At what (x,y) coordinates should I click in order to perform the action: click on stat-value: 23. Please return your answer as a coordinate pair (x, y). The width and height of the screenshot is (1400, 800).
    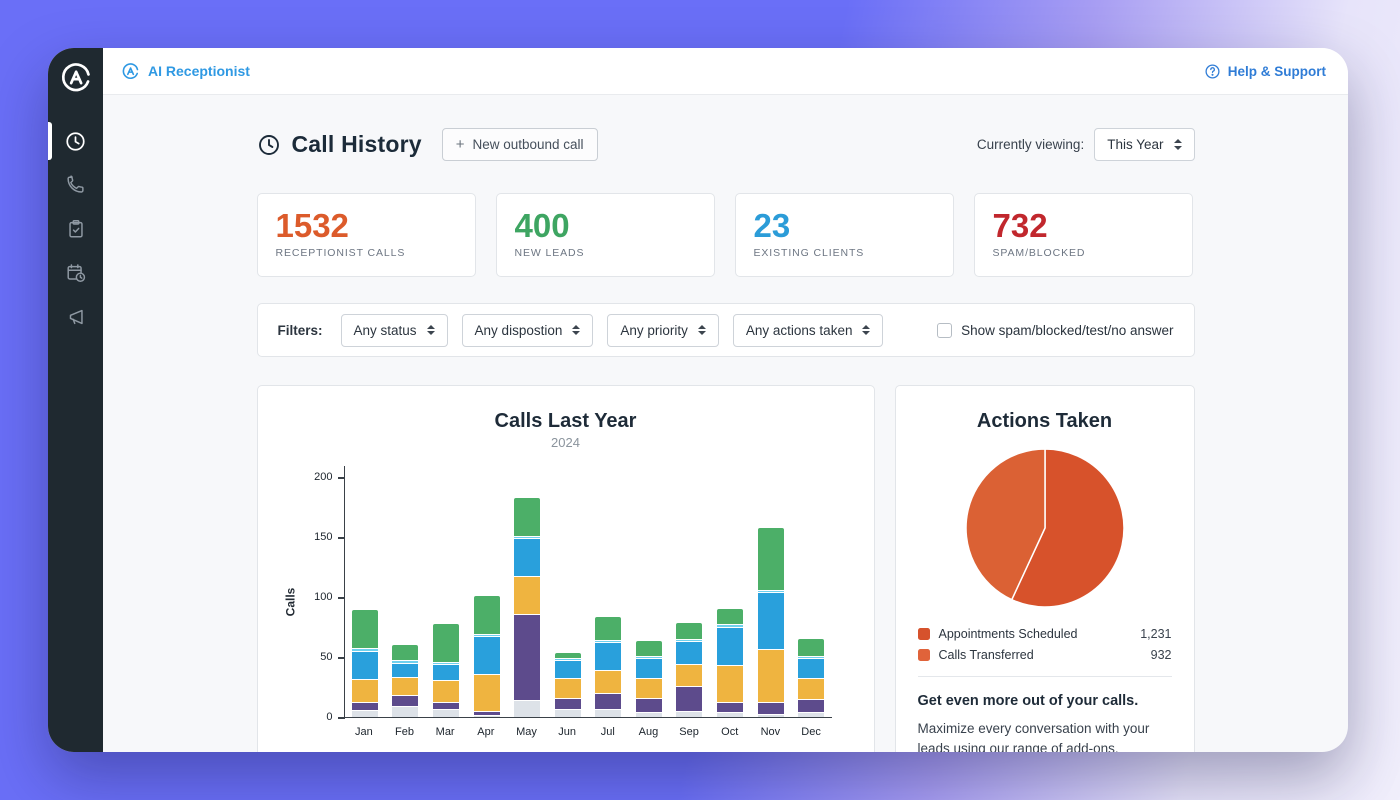
    Looking at the image, I should click on (772, 225).